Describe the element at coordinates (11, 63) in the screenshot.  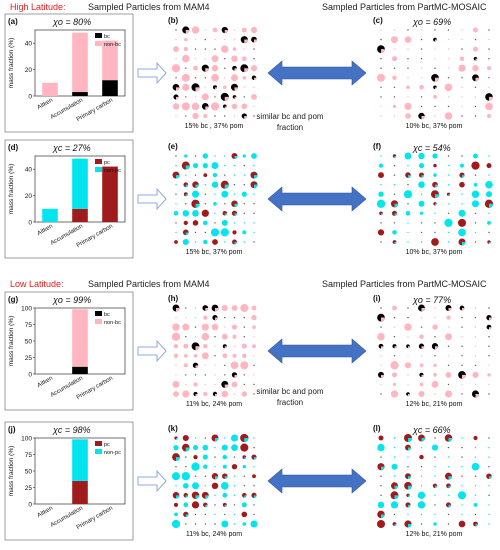
I see `y-axis-label: mass fraction (%)` at that location.